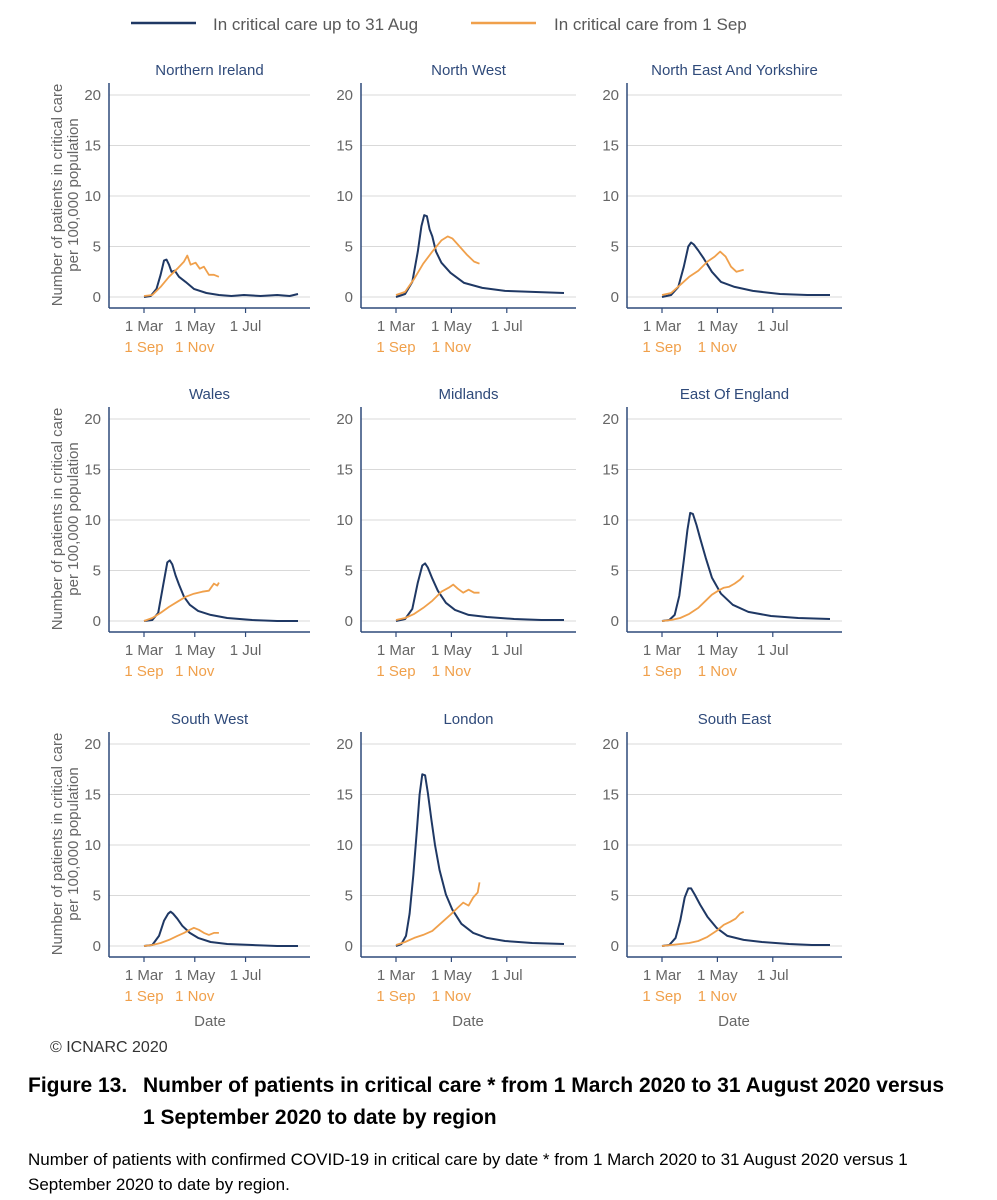  Describe the element at coordinates (734, 394) in the screenshot. I see `panel-title: East Of England` at that location.